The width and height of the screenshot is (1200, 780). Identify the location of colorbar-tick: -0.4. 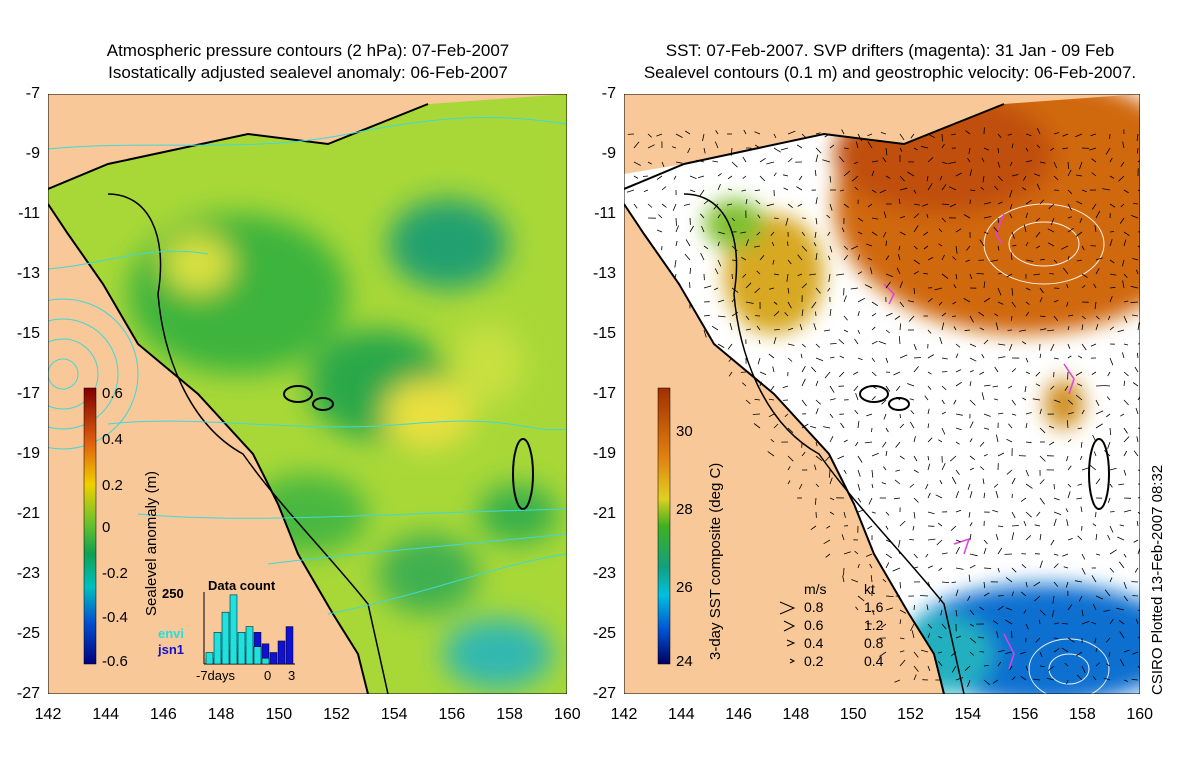
(115, 617).